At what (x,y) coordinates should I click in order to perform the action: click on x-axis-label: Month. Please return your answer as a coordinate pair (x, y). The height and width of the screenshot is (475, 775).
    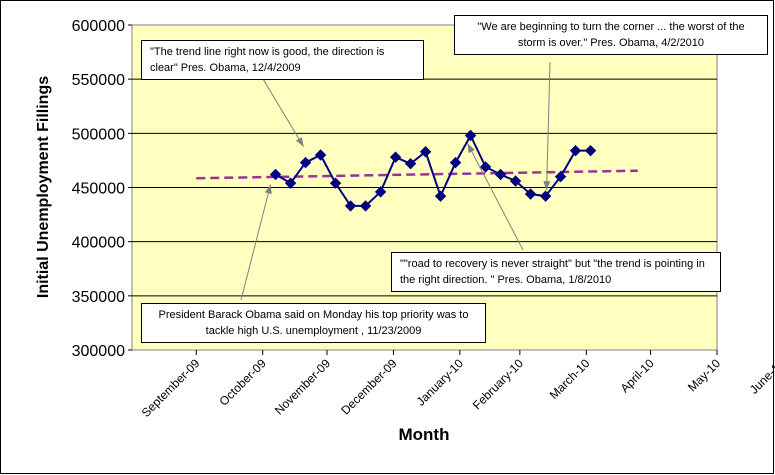
    Looking at the image, I should click on (424, 434).